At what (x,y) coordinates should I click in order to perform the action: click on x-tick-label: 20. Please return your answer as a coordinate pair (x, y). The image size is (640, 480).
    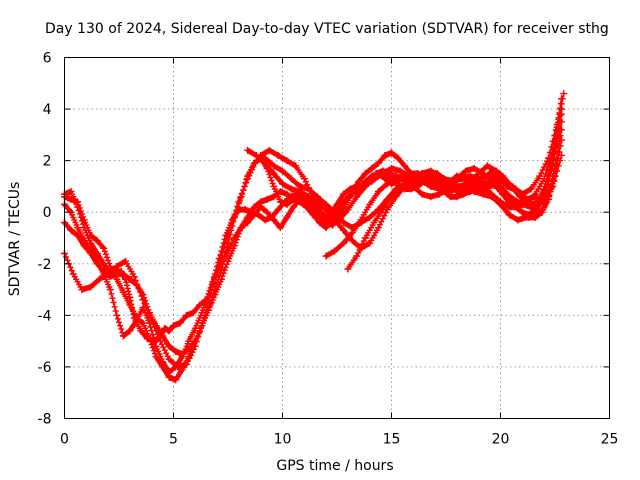
    Looking at the image, I should click on (501, 440).